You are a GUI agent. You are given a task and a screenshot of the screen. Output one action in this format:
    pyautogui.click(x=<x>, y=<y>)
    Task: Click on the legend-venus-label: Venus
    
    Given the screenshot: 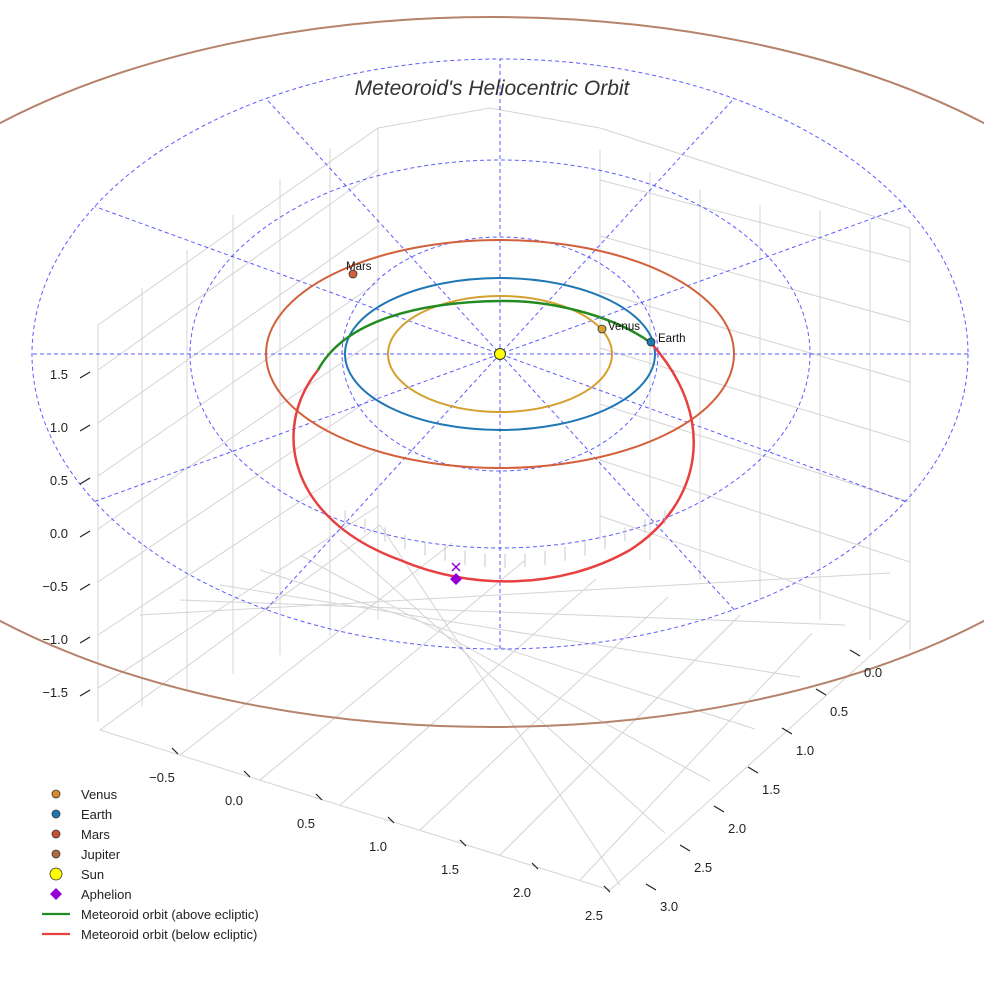 What is the action you would take?
    pyautogui.click(x=99, y=794)
    